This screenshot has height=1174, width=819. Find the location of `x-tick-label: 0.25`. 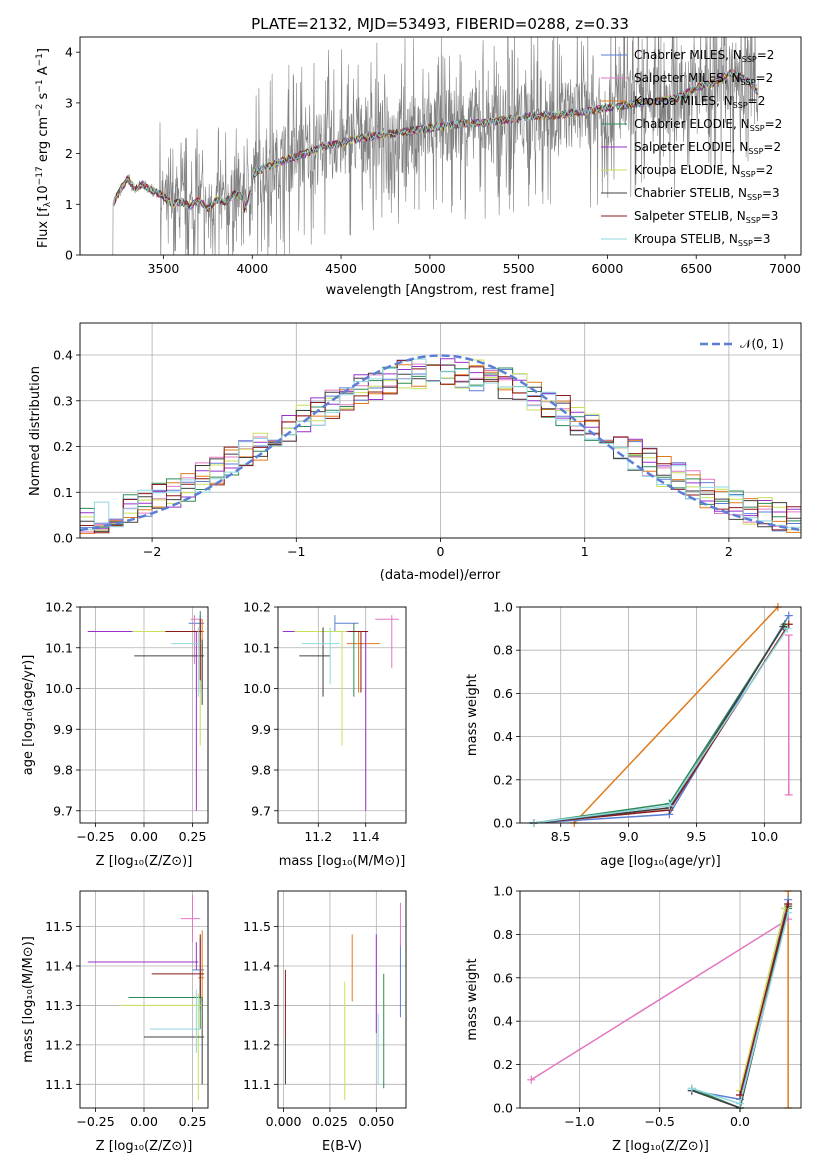

x-tick-label: 0.25 is located at coordinates (193, 836).